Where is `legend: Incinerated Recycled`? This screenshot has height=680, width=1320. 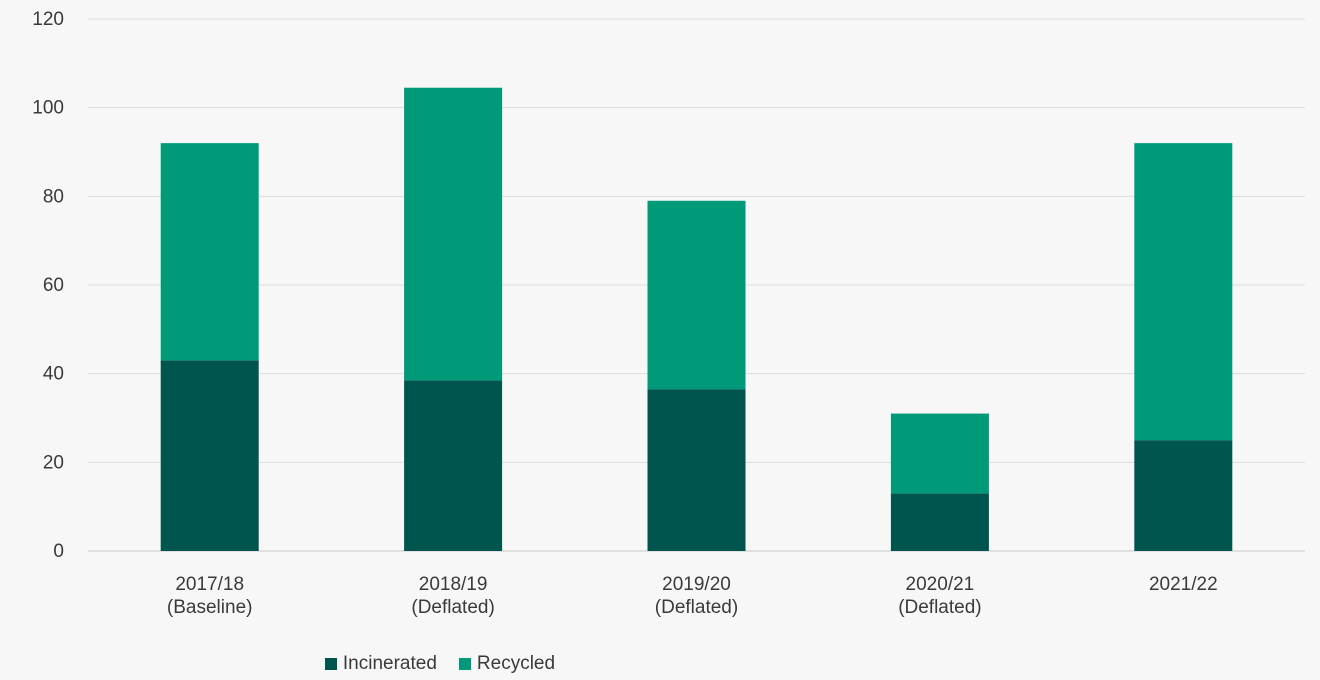
legend: Incinerated Recycled is located at coordinates (550, 664).